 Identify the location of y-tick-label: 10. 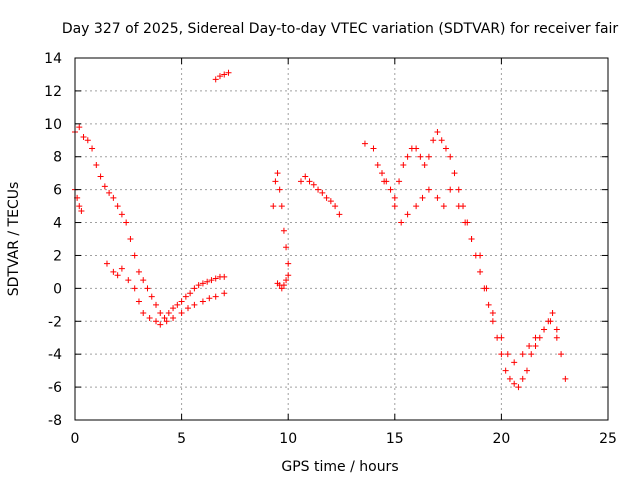
(53, 125).